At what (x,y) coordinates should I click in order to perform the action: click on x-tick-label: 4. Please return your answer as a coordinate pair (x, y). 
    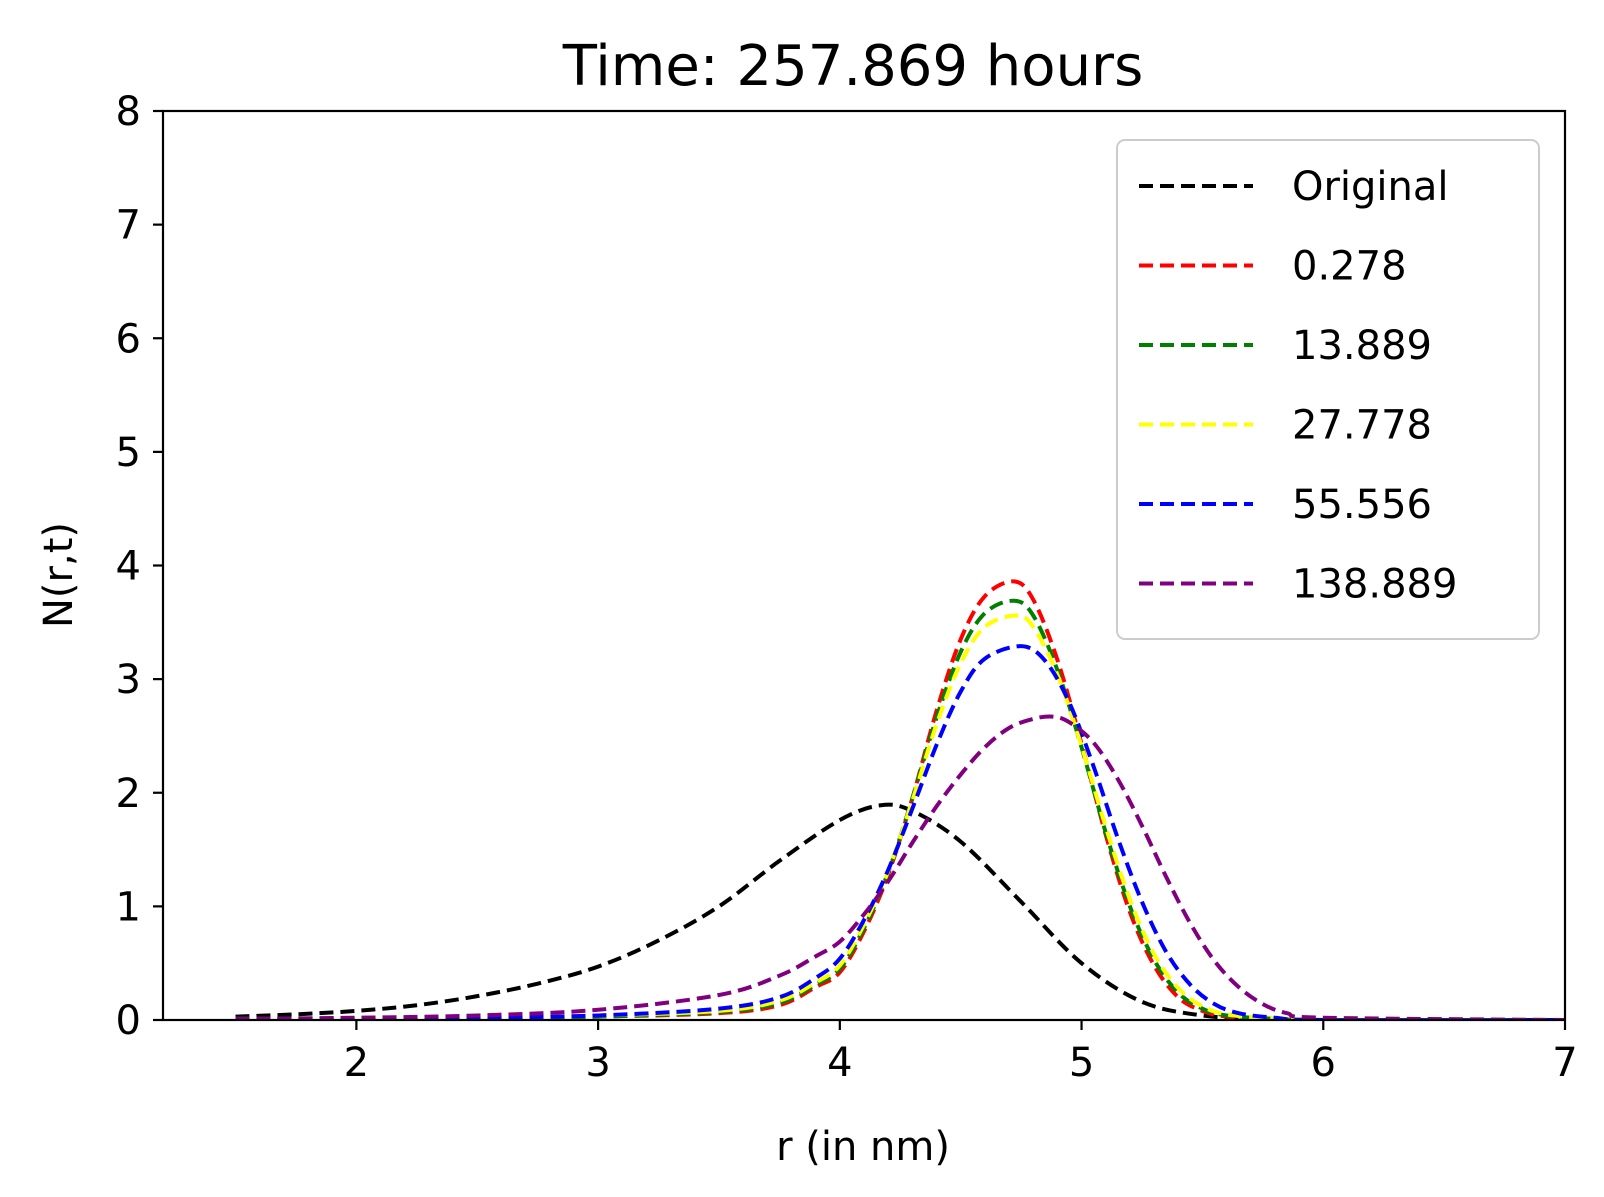
    Looking at the image, I should click on (839, 1063).